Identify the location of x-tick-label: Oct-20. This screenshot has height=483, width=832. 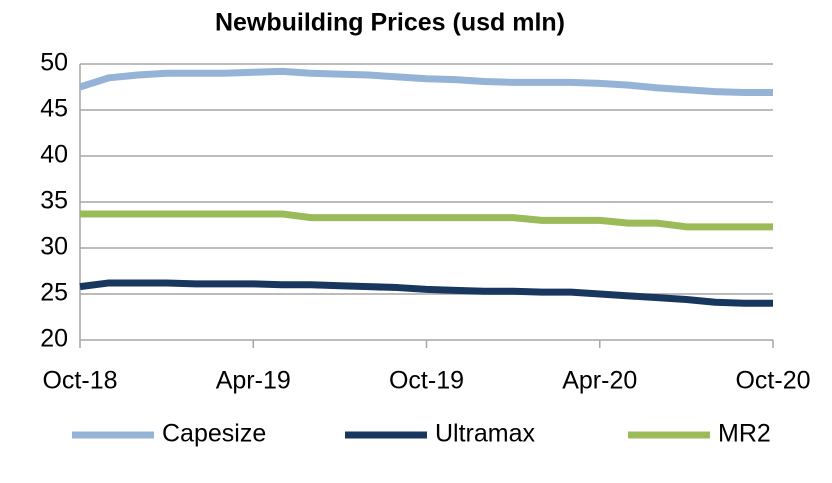
(772, 381).